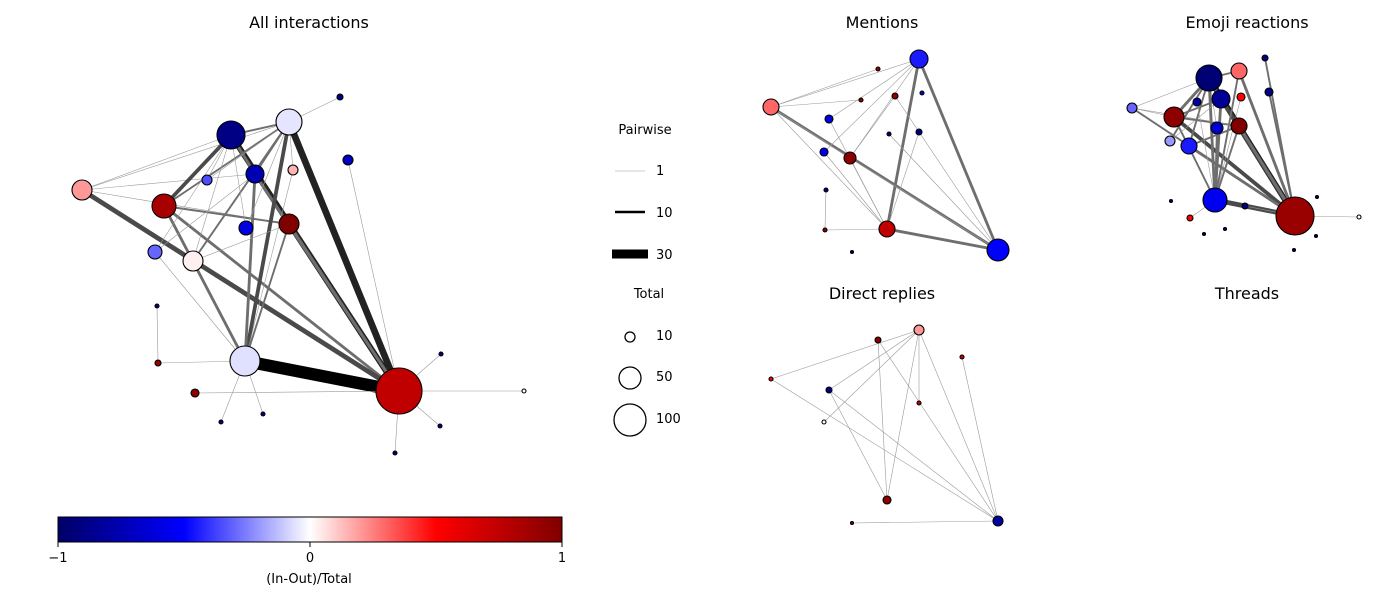 The width and height of the screenshot is (1400, 600). What do you see at coordinates (664, 255) in the screenshot?
I see `legend-pairwise-label-30: 30` at bounding box center [664, 255].